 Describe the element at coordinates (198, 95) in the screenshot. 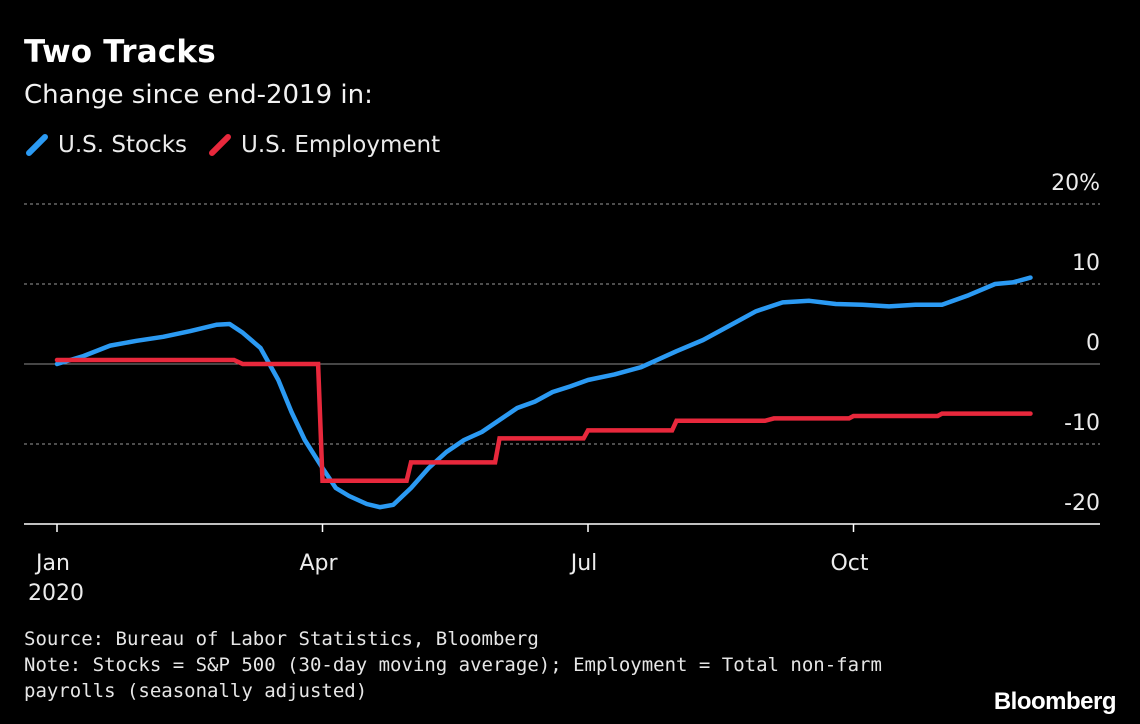

I see `chart-subtitle: Change since end-2019 in:` at that location.